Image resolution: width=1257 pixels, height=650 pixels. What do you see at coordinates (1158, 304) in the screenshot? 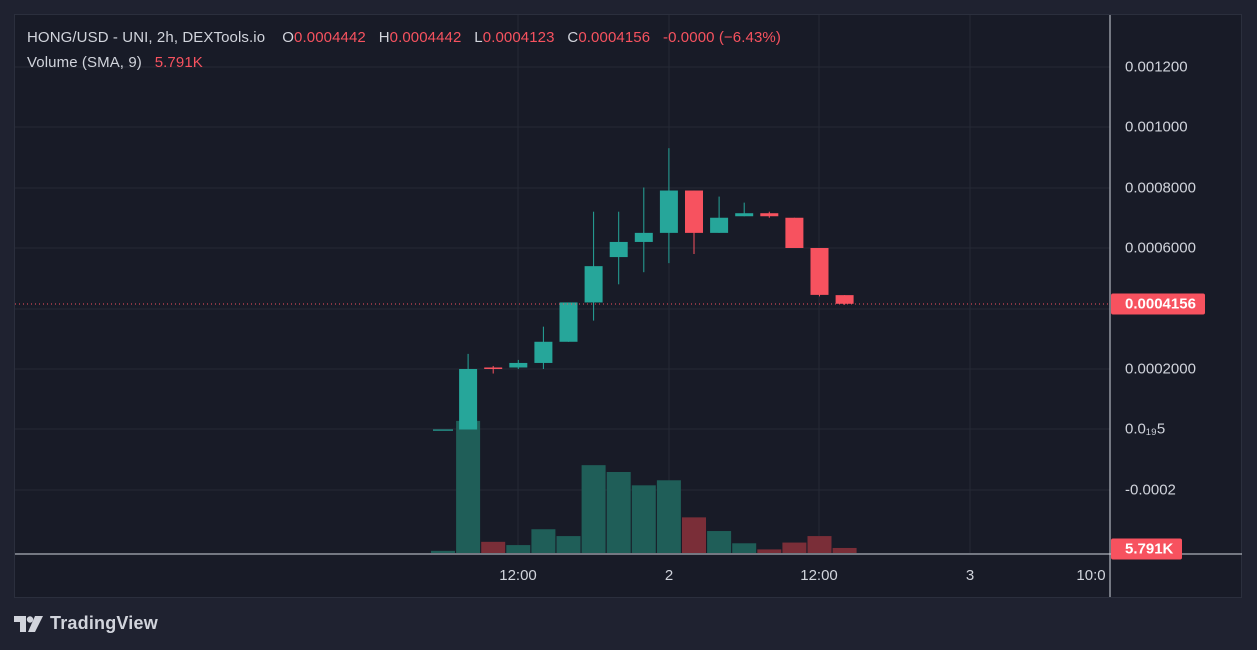
I see `last-price-badge: 0.0004156` at bounding box center [1158, 304].